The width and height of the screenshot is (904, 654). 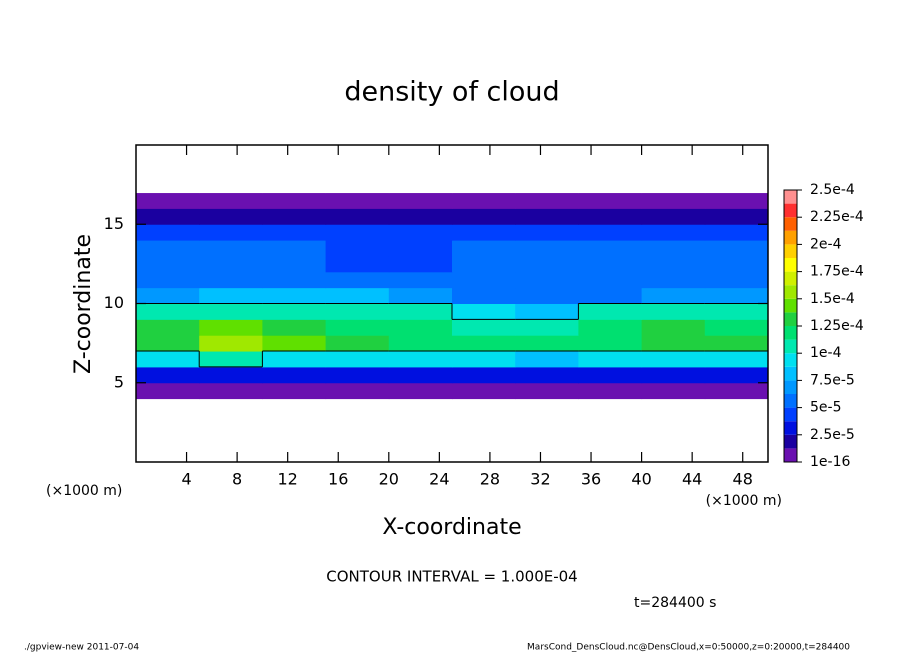 I want to click on x-tick-label: 4, so click(x=186, y=479).